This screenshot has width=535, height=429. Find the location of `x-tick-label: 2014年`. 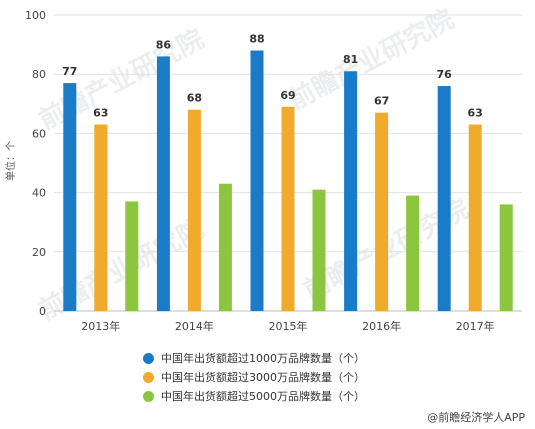

x-tick-label: 2014年 is located at coordinates (194, 326).